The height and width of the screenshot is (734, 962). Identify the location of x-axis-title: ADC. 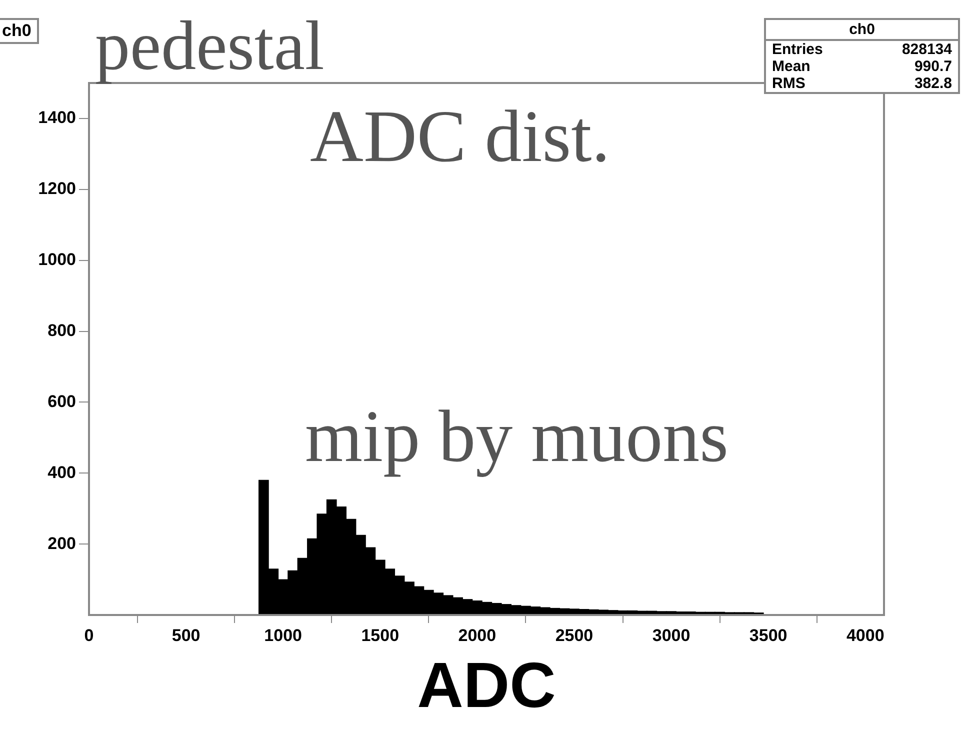
(486, 685).